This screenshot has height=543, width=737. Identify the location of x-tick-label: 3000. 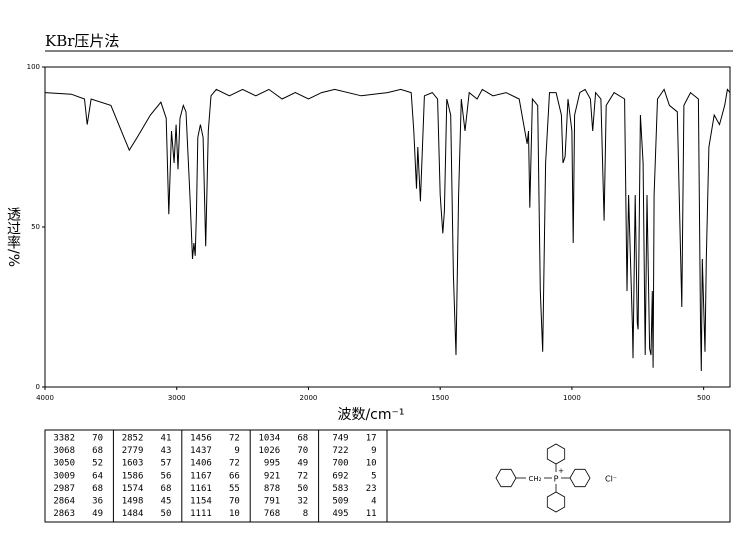
(177, 398).